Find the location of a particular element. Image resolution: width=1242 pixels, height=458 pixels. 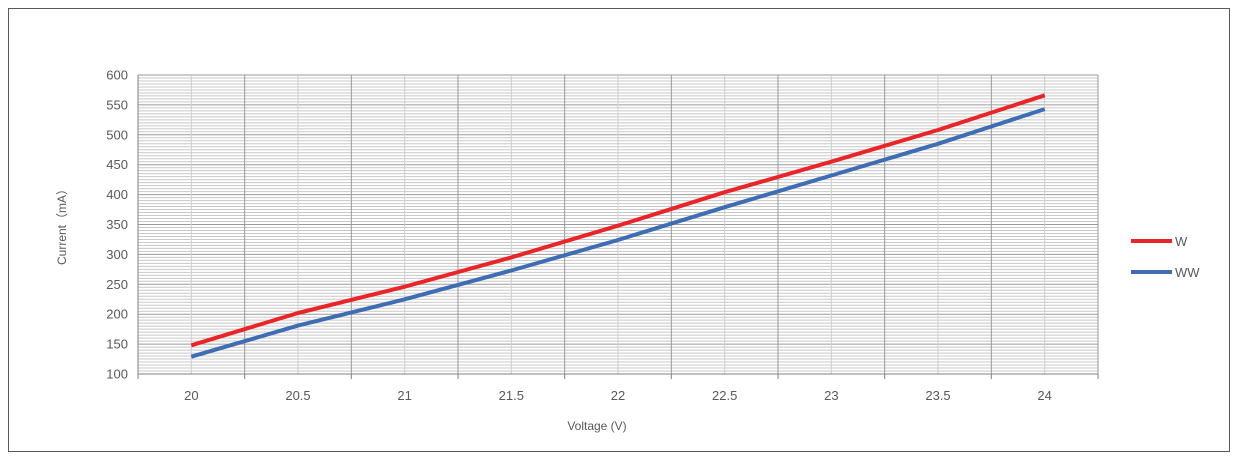

y-axis-ticks: 100 150 200 250 300 350 400 450 500 550 600 is located at coordinates (117, 225).